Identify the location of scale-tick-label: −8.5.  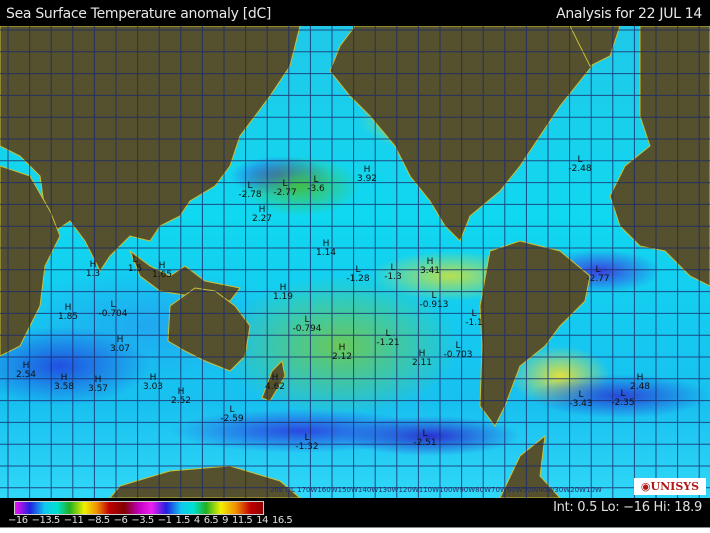
(98, 520).